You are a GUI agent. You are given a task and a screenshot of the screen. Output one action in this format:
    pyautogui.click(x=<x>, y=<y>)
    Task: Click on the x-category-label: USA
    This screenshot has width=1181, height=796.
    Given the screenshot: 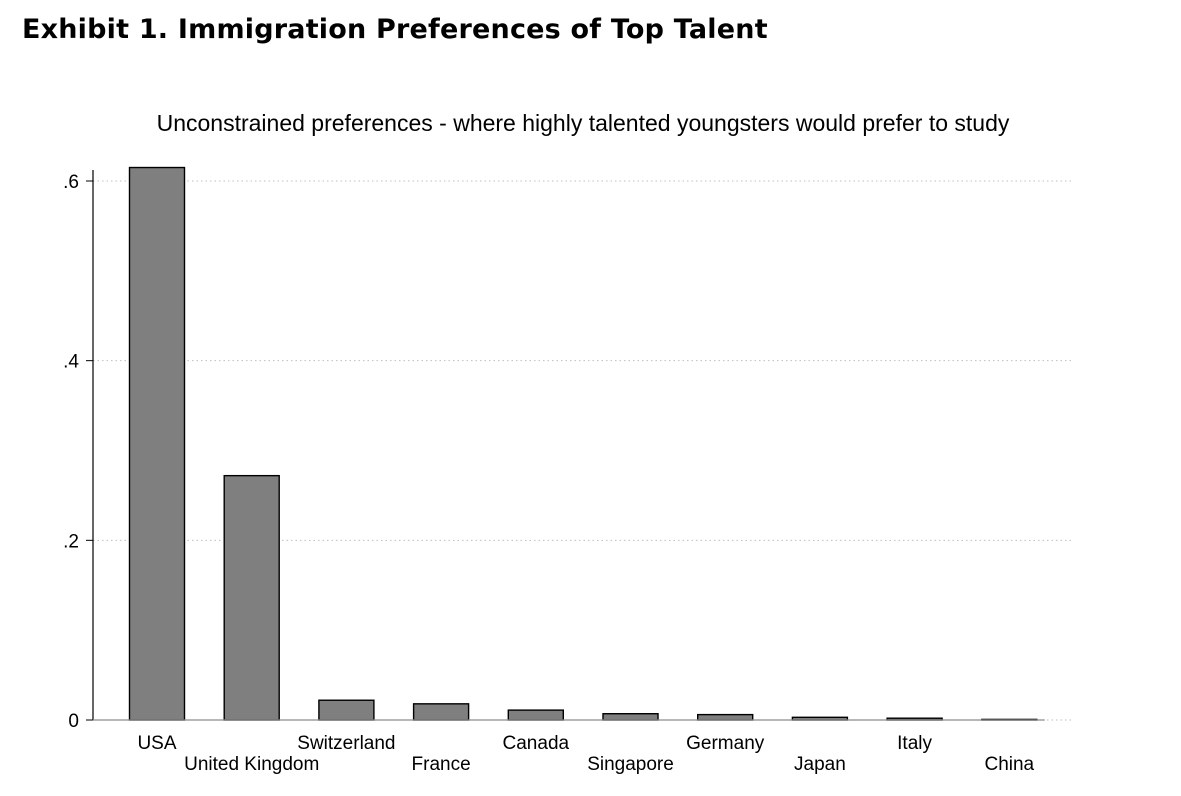 What is the action you would take?
    pyautogui.click(x=156, y=743)
    